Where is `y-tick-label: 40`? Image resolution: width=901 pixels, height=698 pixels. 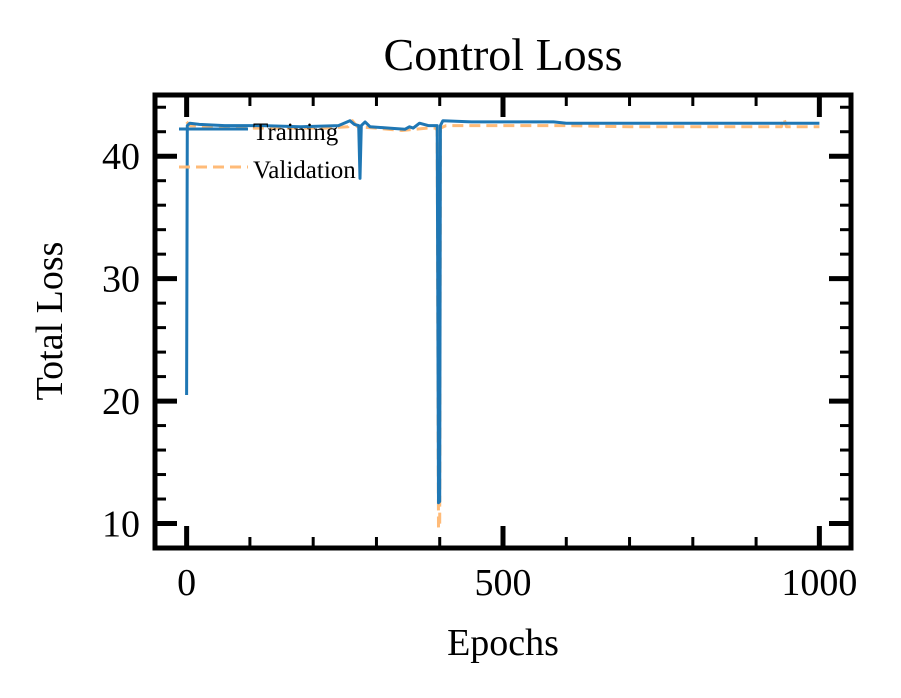 y-tick-label: 40 is located at coordinates (121, 157).